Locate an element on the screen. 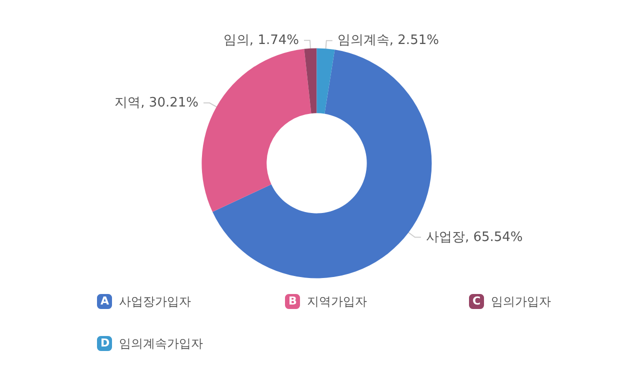 This screenshot has height=371, width=621. text: D is located at coordinates (105, 343).